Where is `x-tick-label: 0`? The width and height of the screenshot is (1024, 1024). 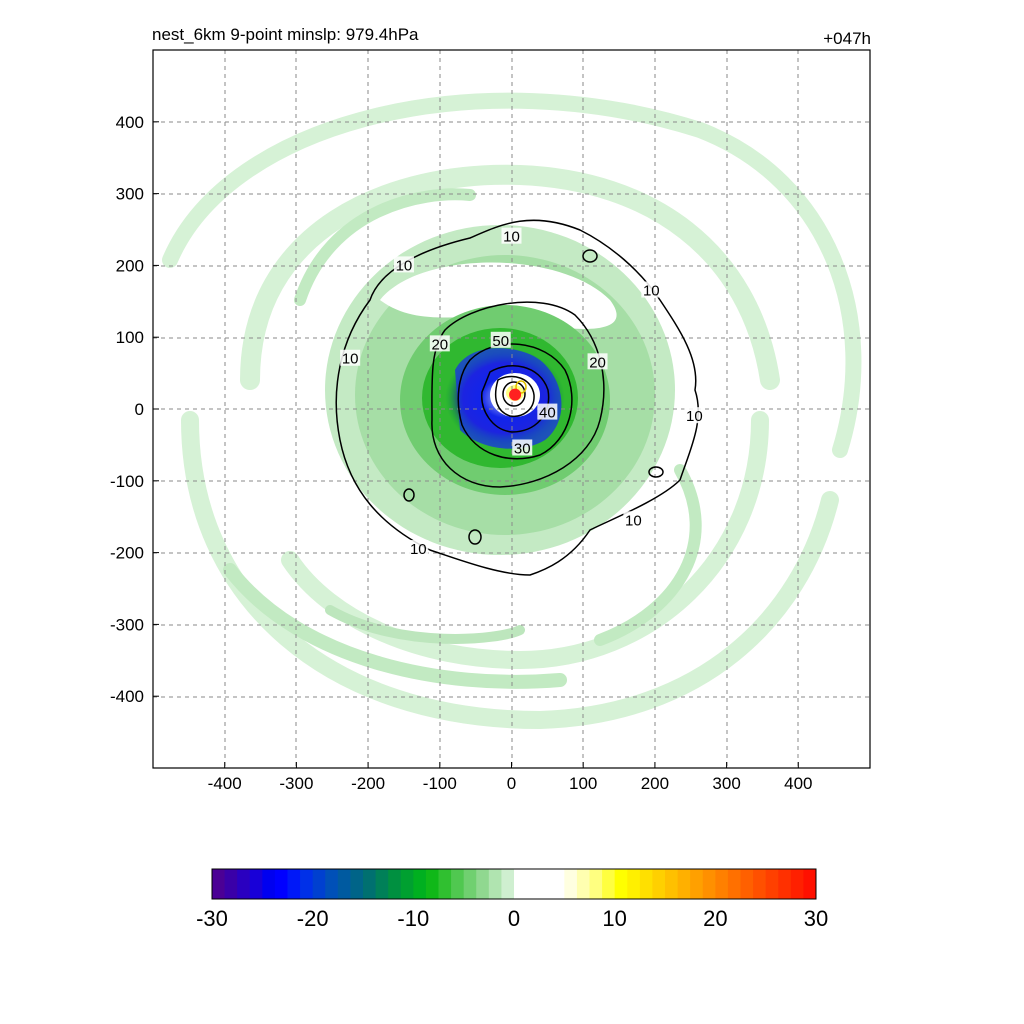
x-tick-label: 0 is located at coordinates (511, 783).